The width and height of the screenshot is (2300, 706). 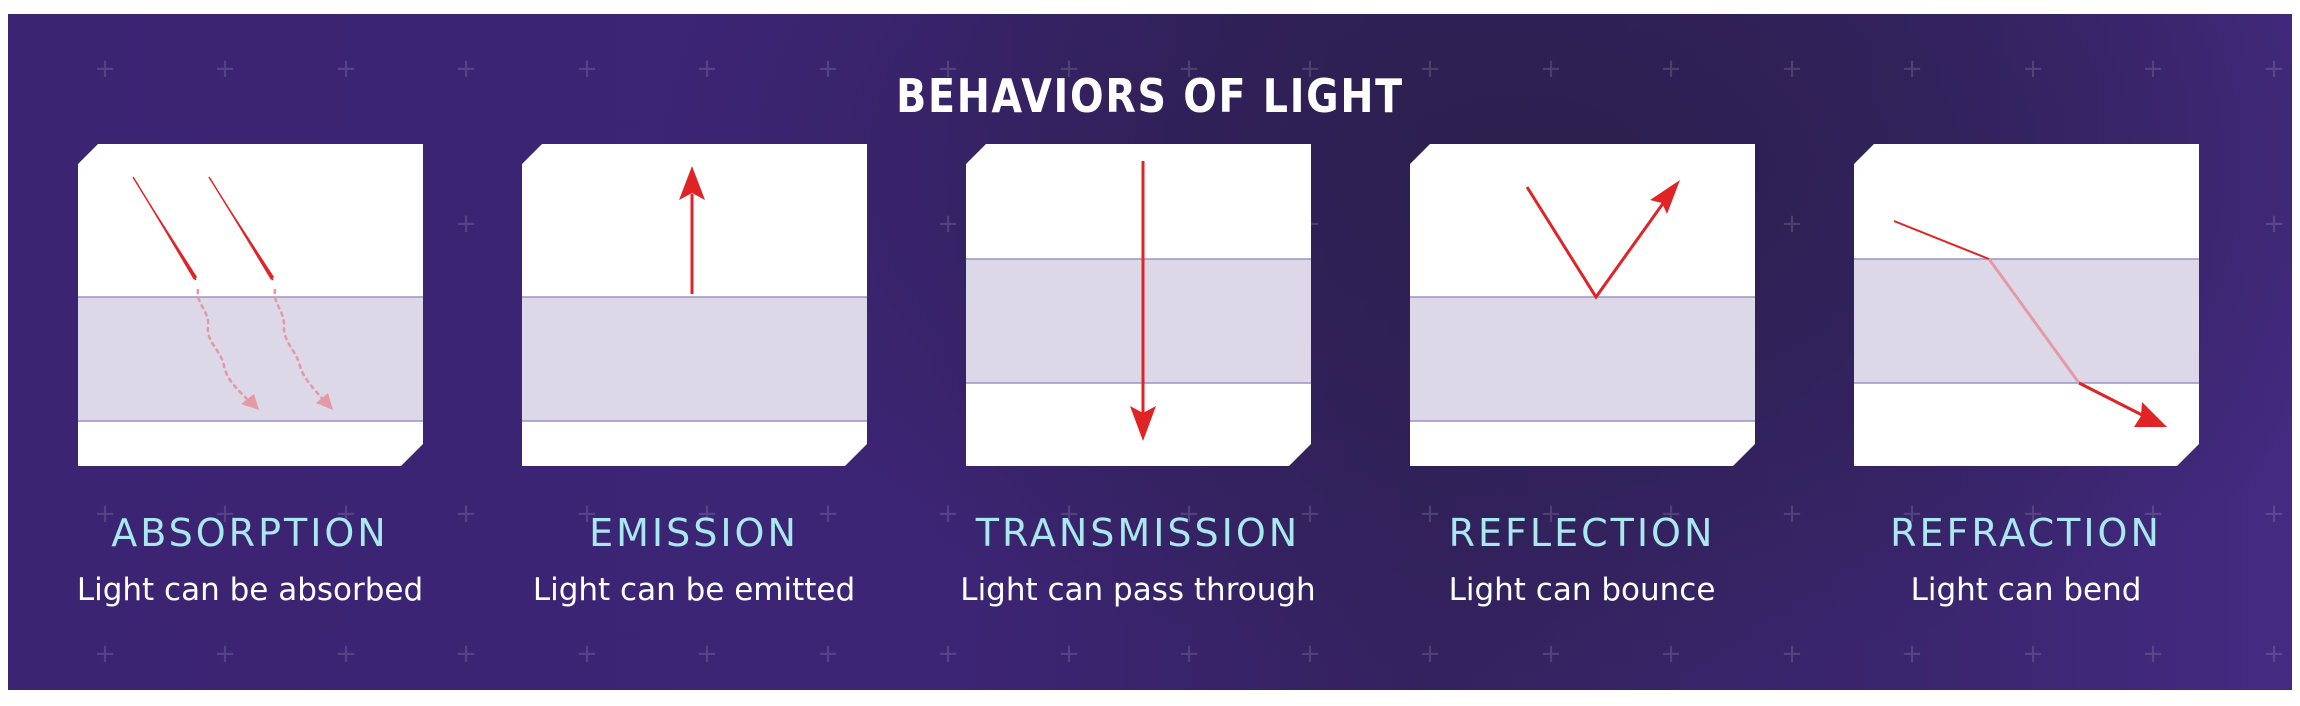 I want to click on transmission-label: TRANSMISSION, so click(x=1138, y=533).